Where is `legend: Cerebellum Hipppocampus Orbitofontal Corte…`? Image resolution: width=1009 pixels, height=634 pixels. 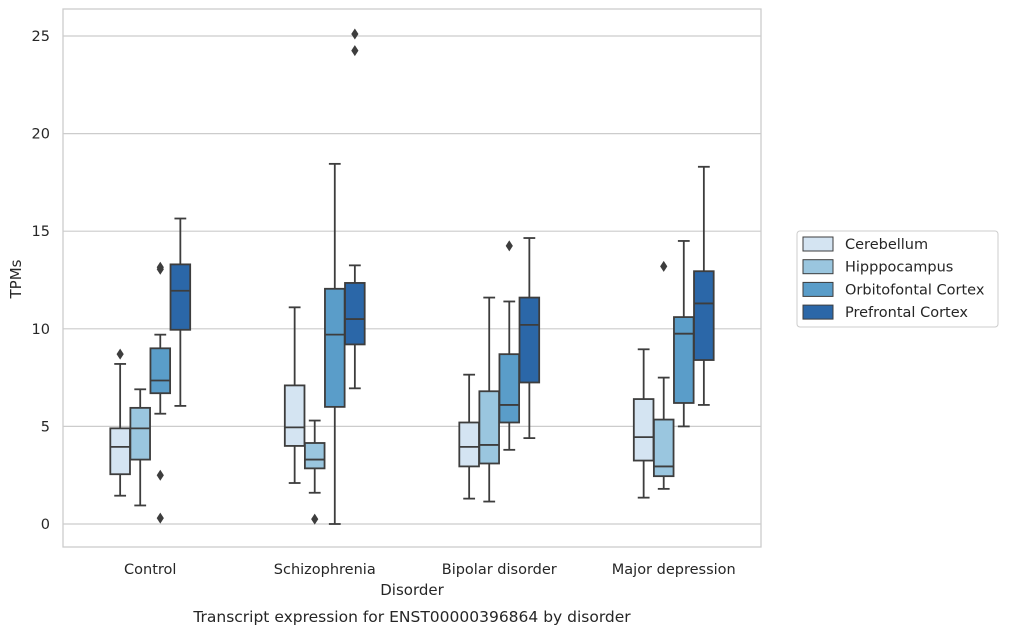 legend: Cerebellum Hipppocampus Orbitofontal Corte… is located at coordinates (897, 279).